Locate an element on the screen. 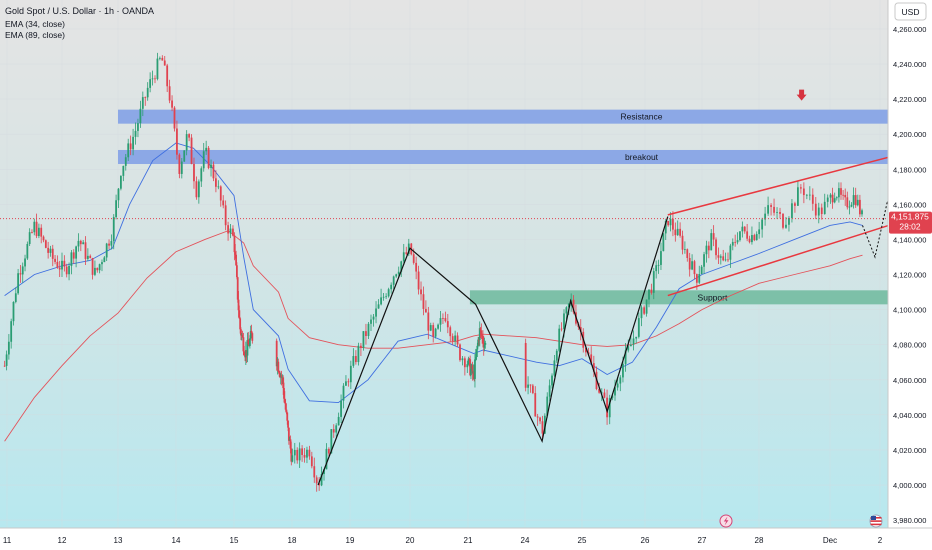 The width and height of the screenshot is (932, 550). zone-support is located at coordinates (700, 297).